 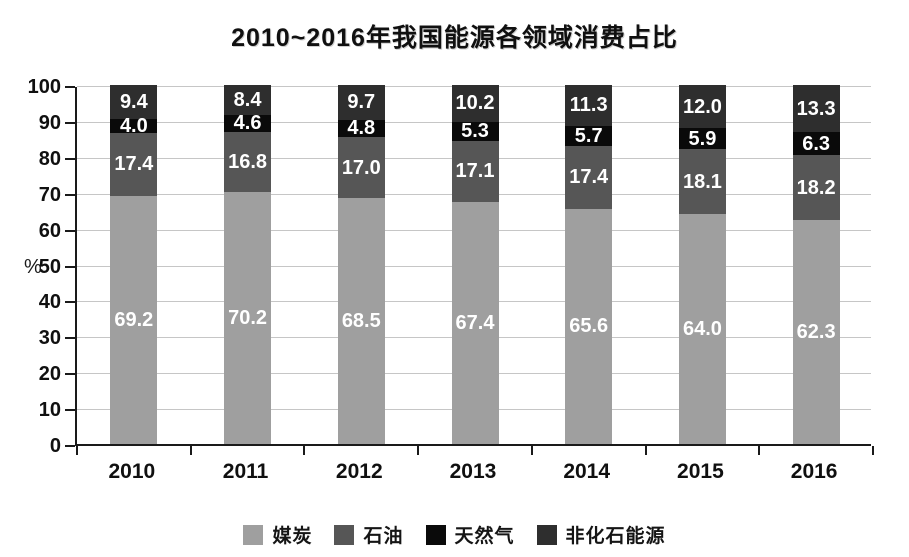 I want to click on y-axis-tick-label-50: 50, so click(x=49, y=266).